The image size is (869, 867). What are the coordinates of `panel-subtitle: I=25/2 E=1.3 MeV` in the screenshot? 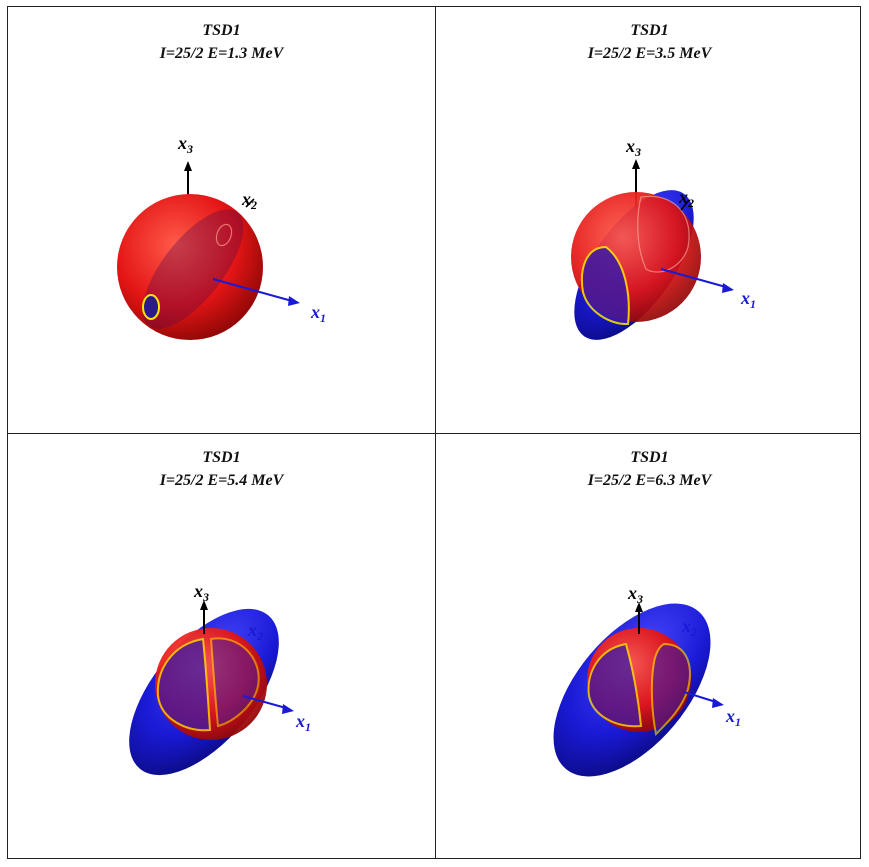 It's located at (221, 53).